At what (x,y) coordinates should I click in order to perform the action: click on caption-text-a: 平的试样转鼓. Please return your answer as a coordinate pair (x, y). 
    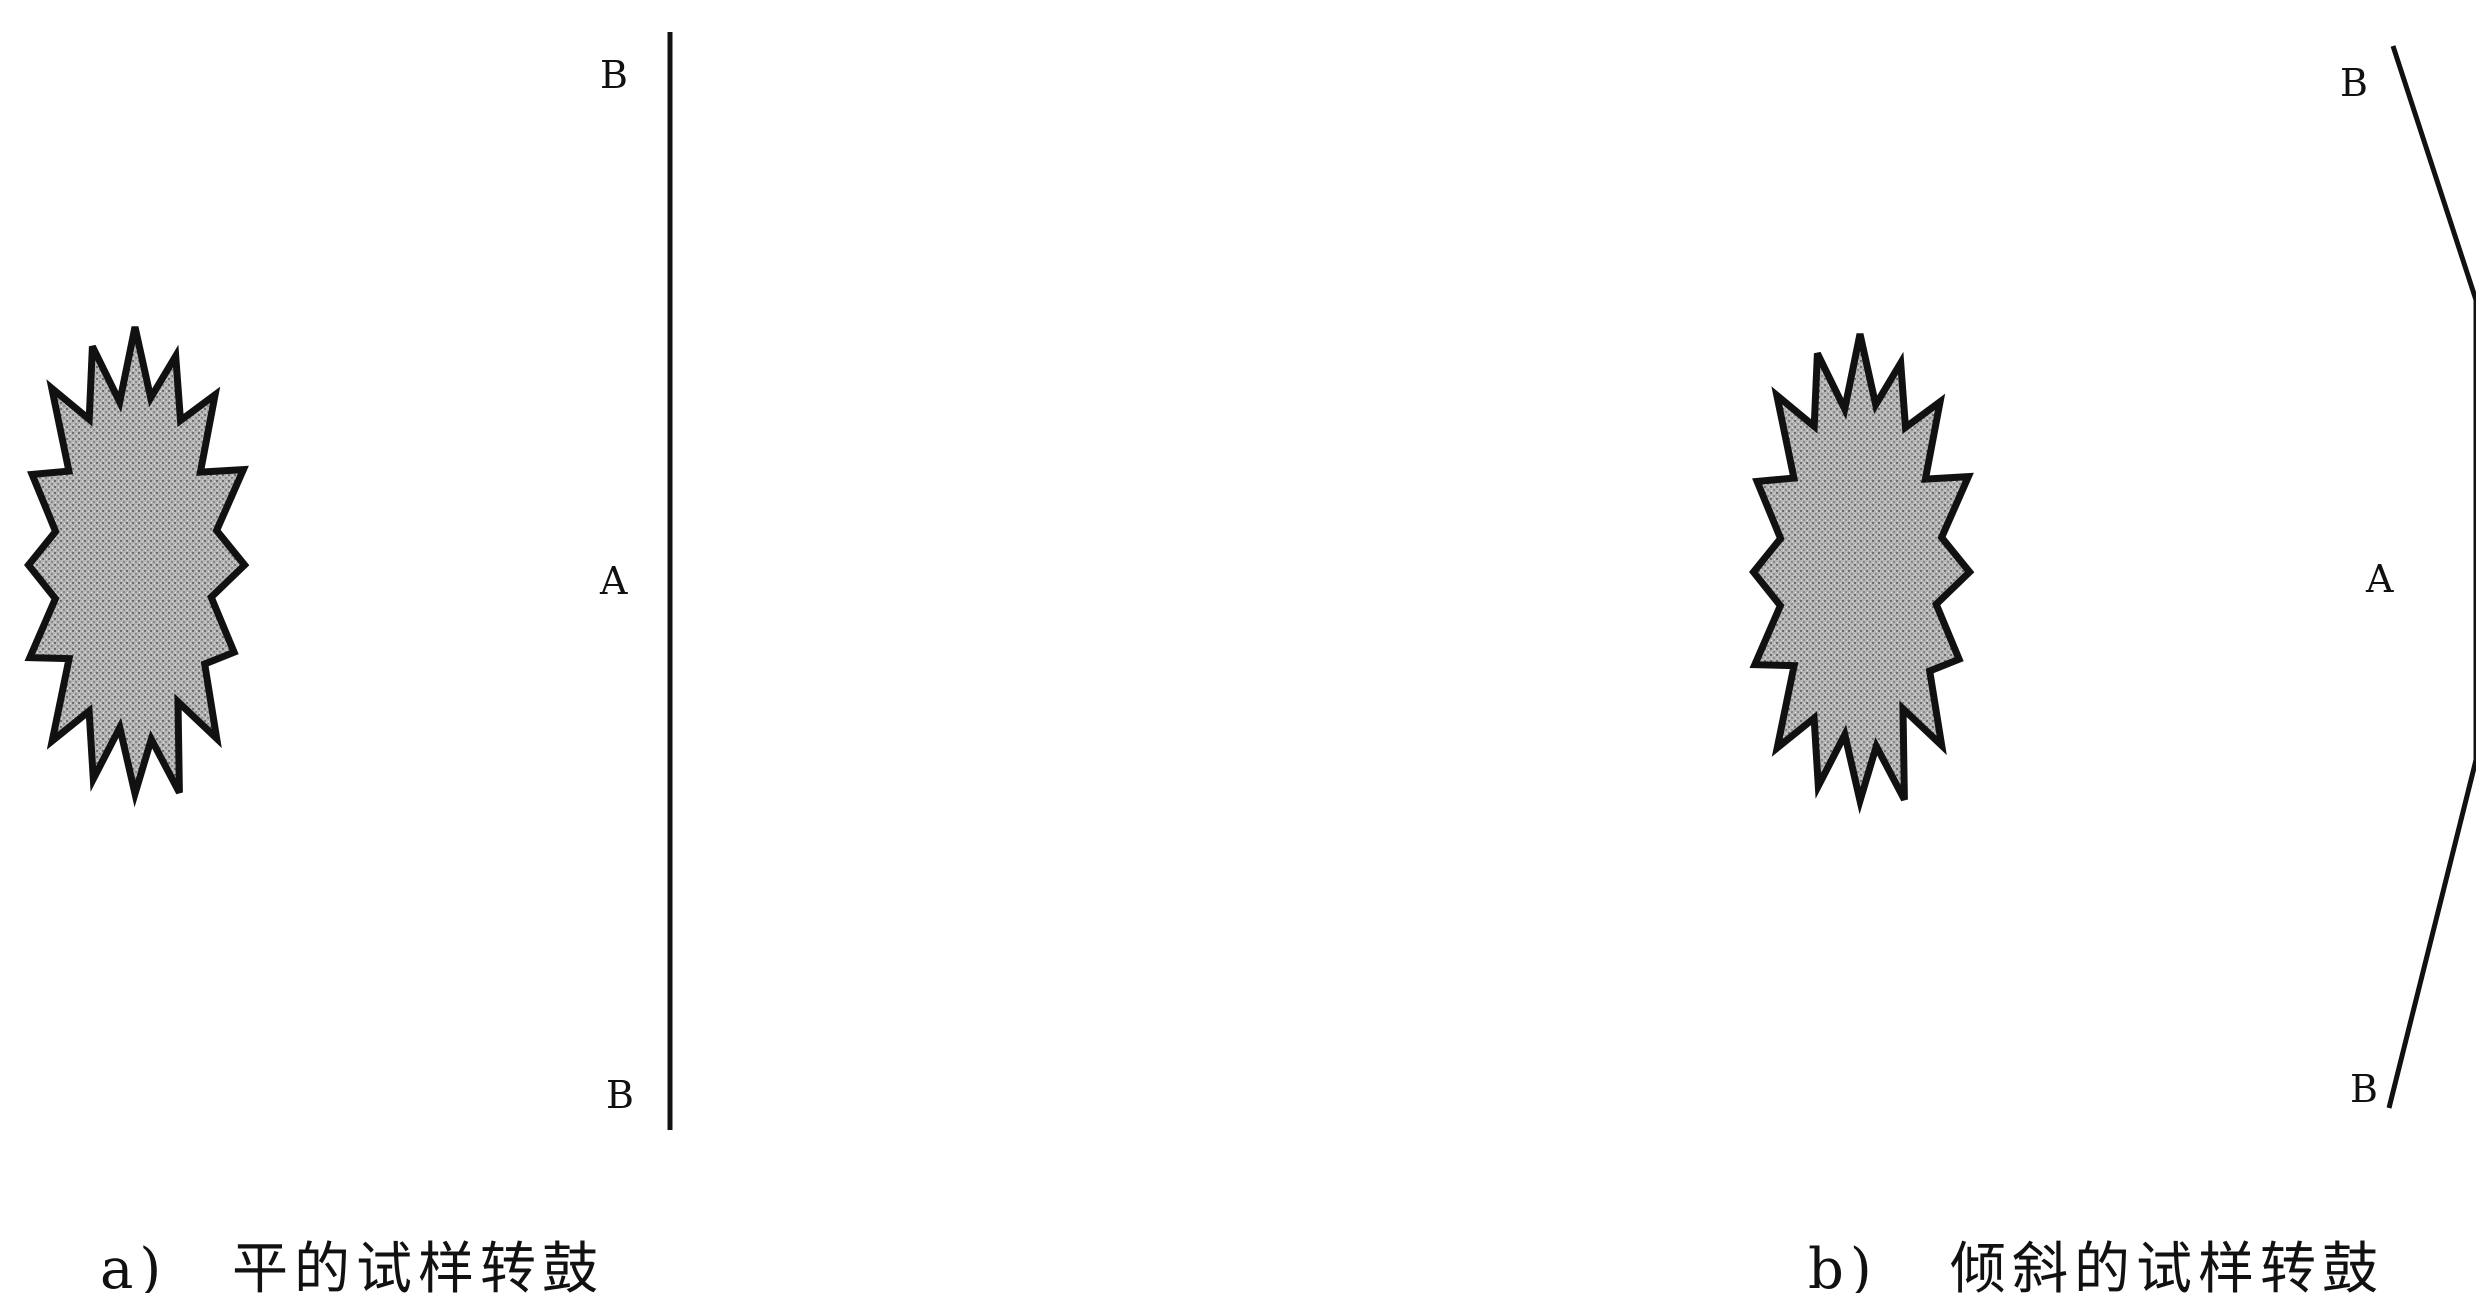
    Looking at the image, I should click on (418, 1265).